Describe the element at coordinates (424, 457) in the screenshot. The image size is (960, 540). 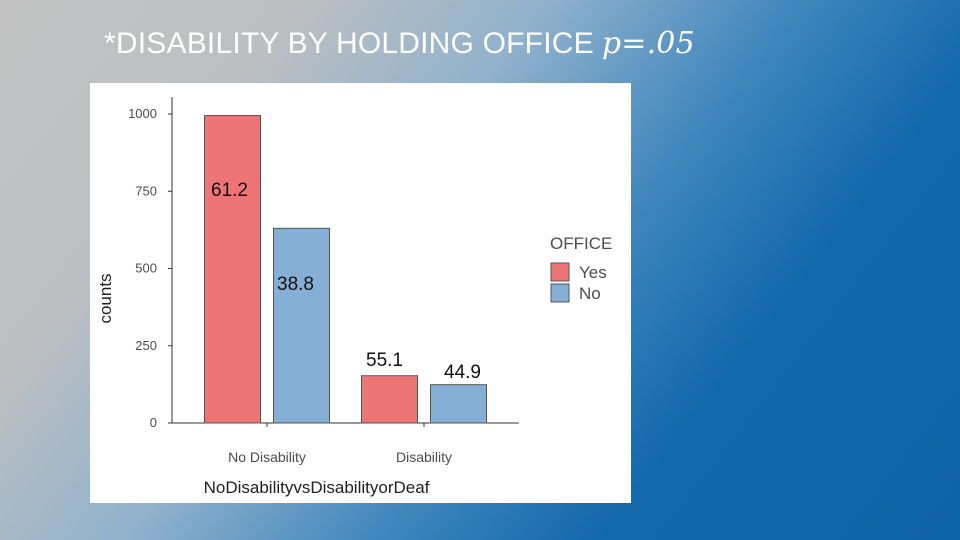
I see `x-tick-label: Disability` at that location.